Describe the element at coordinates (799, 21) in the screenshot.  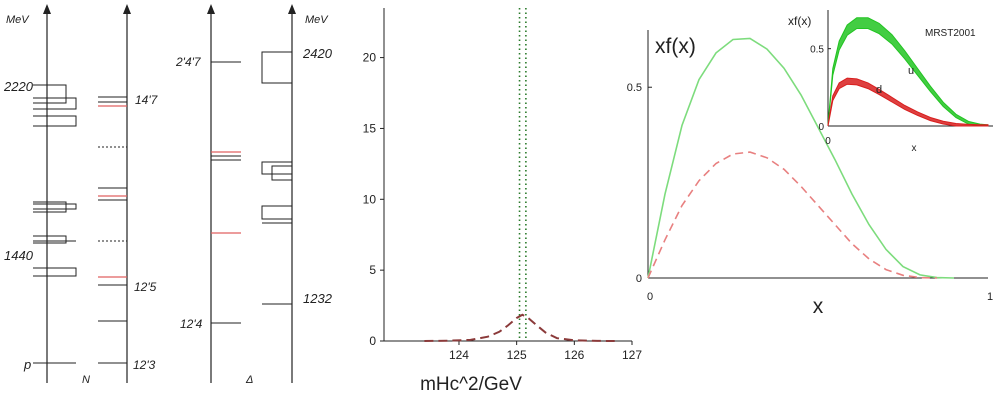
I see `inset-y-axis-label: xf(x)` at that location.